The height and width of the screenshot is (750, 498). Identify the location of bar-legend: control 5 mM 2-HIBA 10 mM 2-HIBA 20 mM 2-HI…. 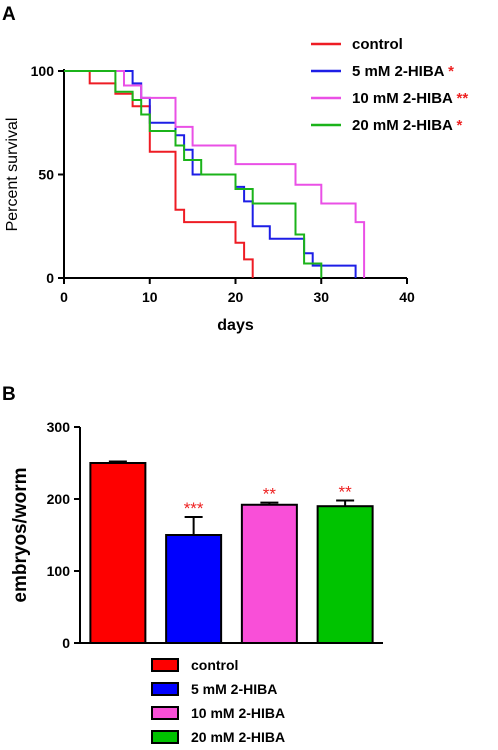
(218, 701).